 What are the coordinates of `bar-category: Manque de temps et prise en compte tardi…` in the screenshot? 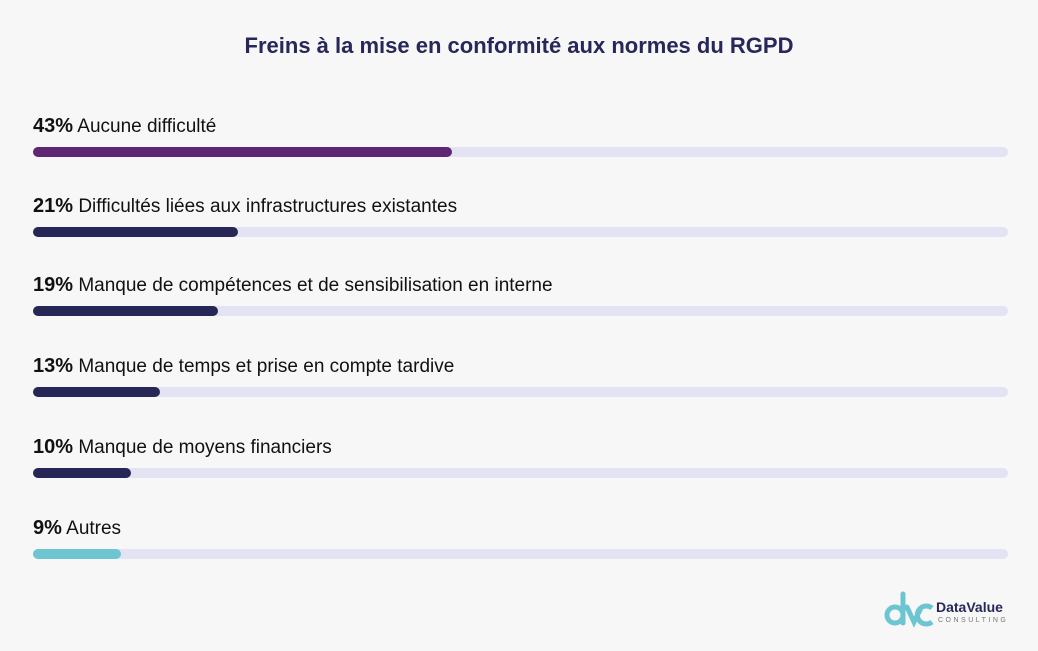 It's located at (266, 366).